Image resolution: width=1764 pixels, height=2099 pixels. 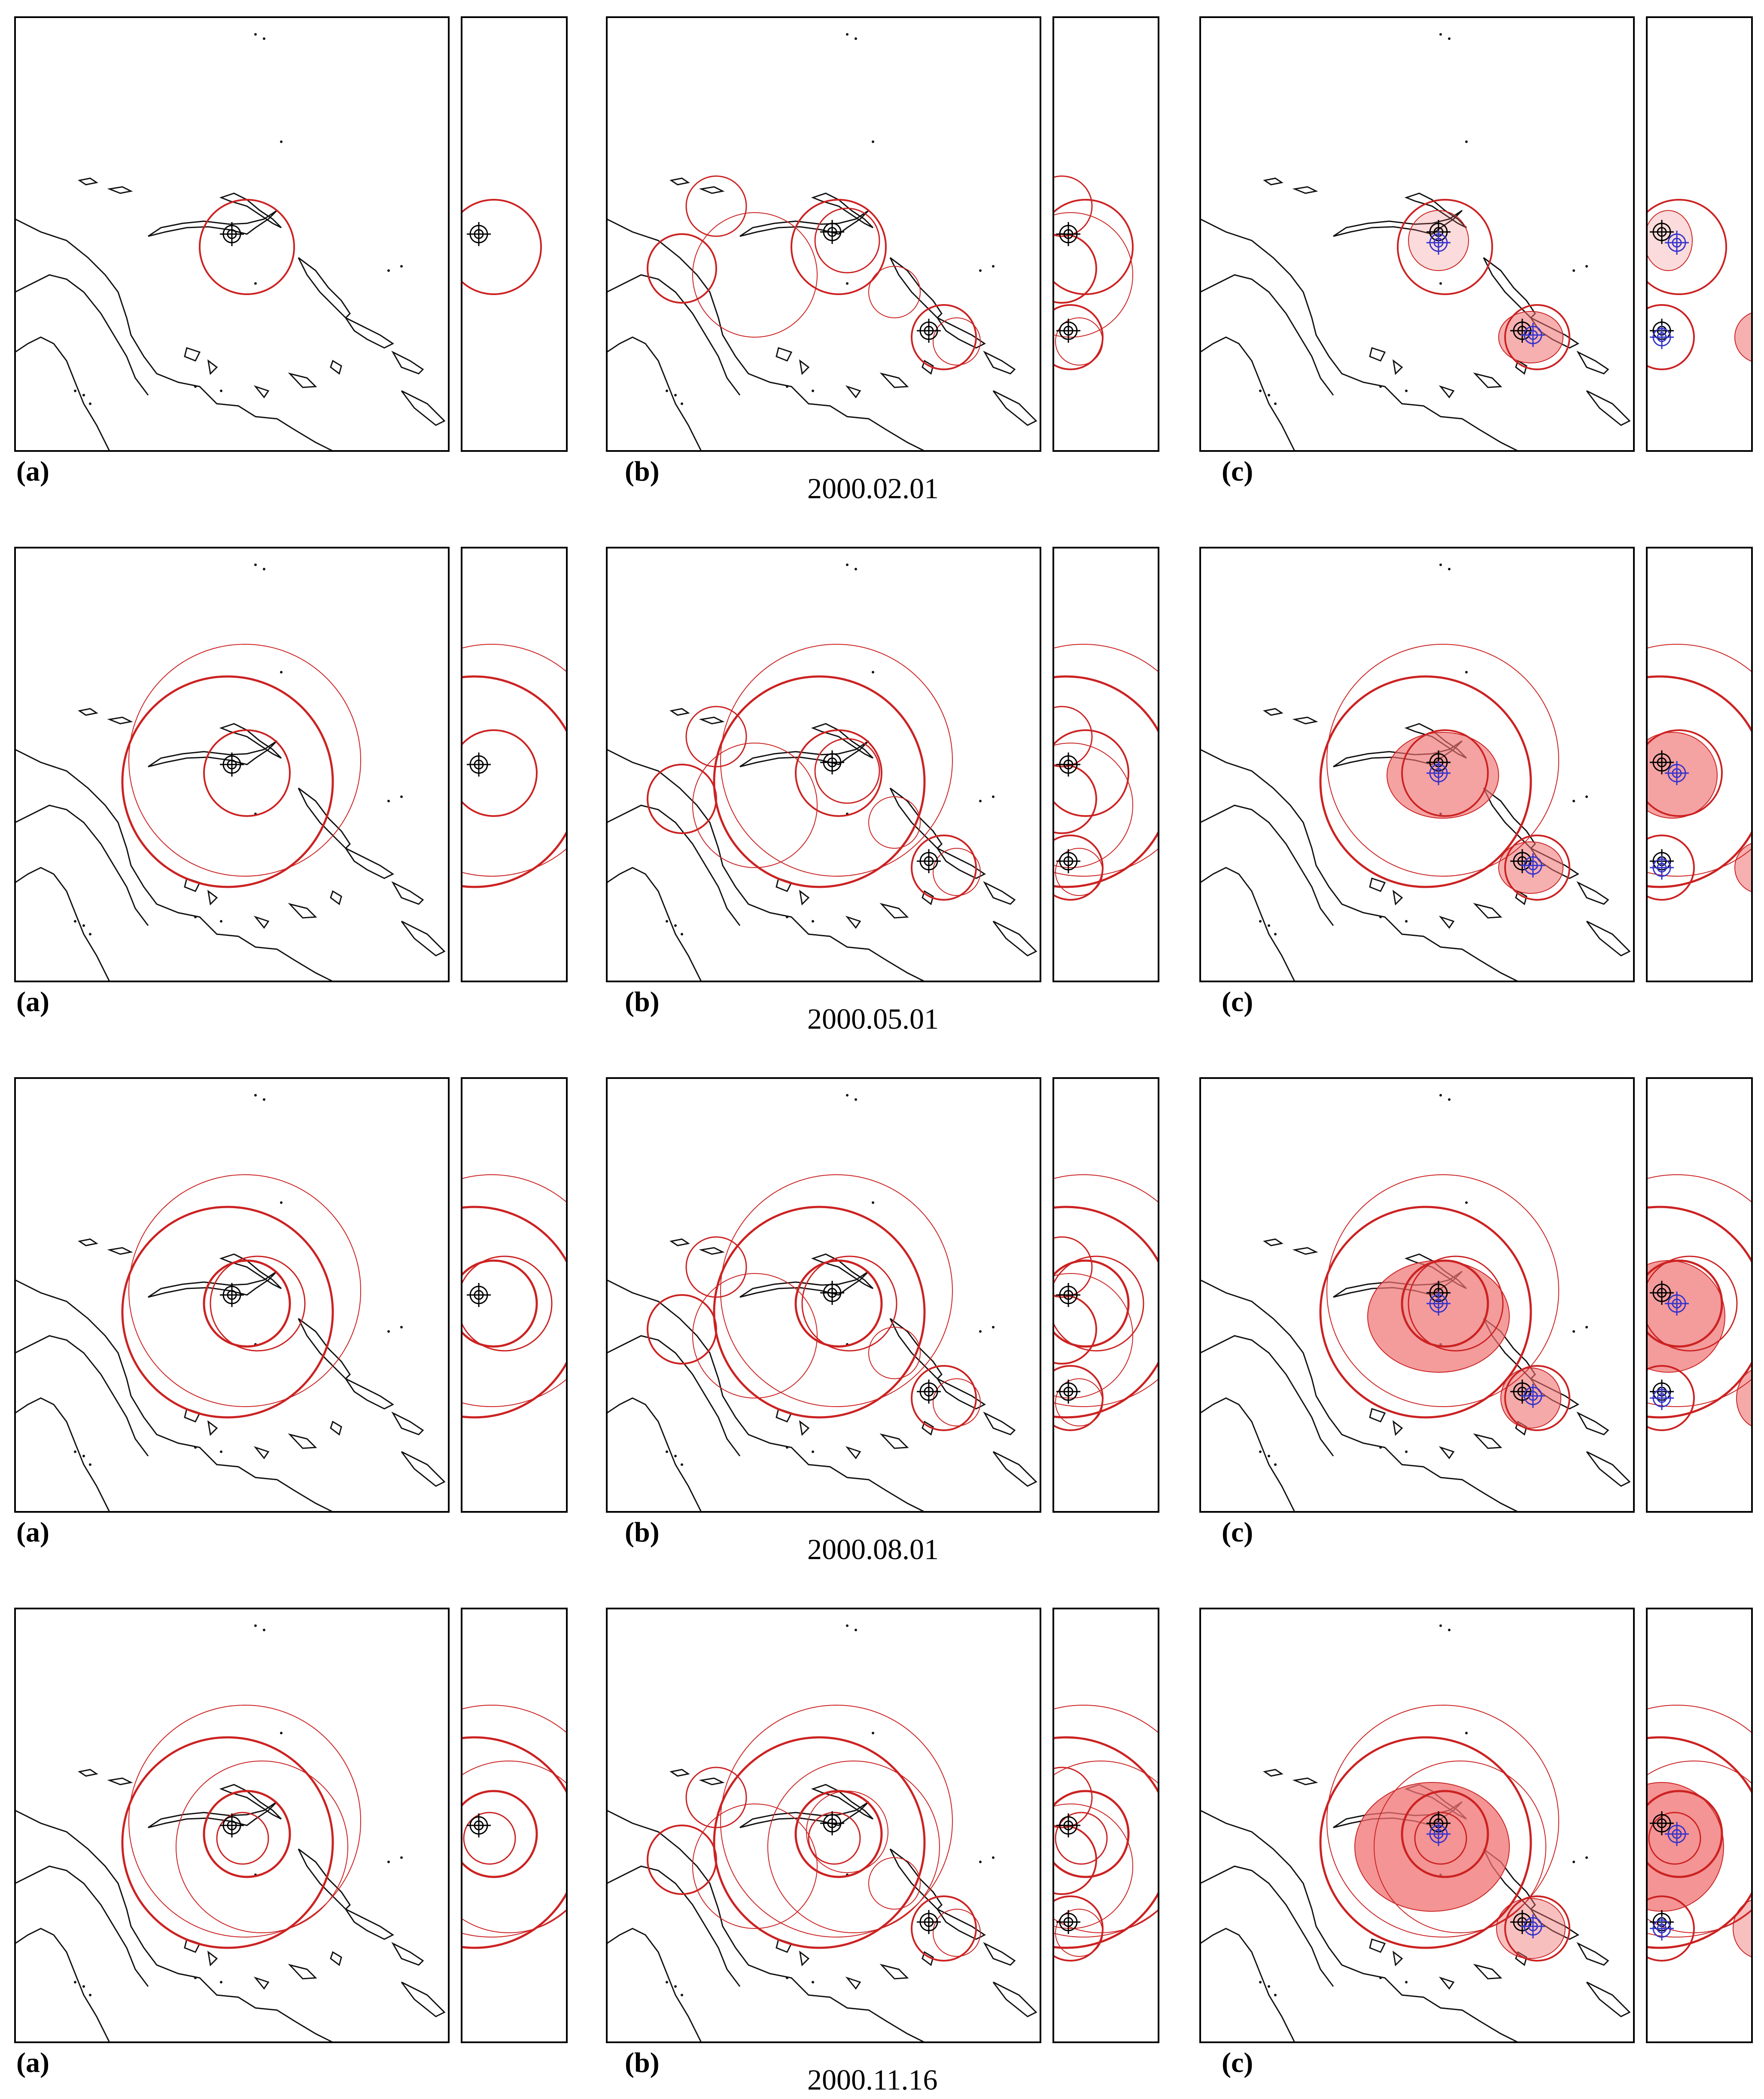 I want to click on date-row3: 2000.08.01, so click(x=873, y=1549).